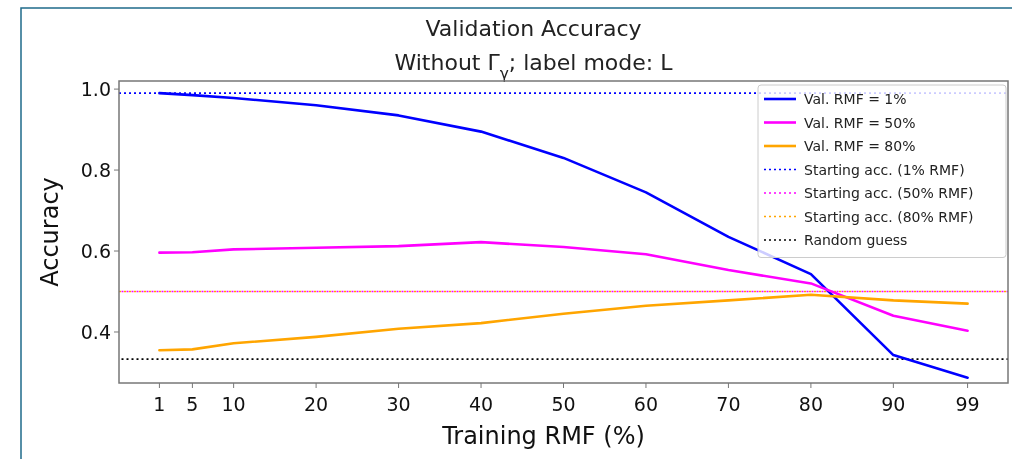 The width and height of the screenshot is (1012, 459). I want to click on x-tick-label: 90, so click(893, 404).